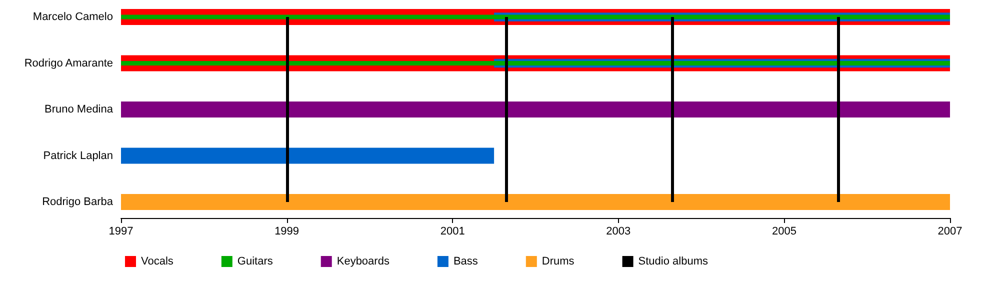  Describe the element at coordinates (465, 262) in the screenshot. I see `legend-label: Bass` at that location.